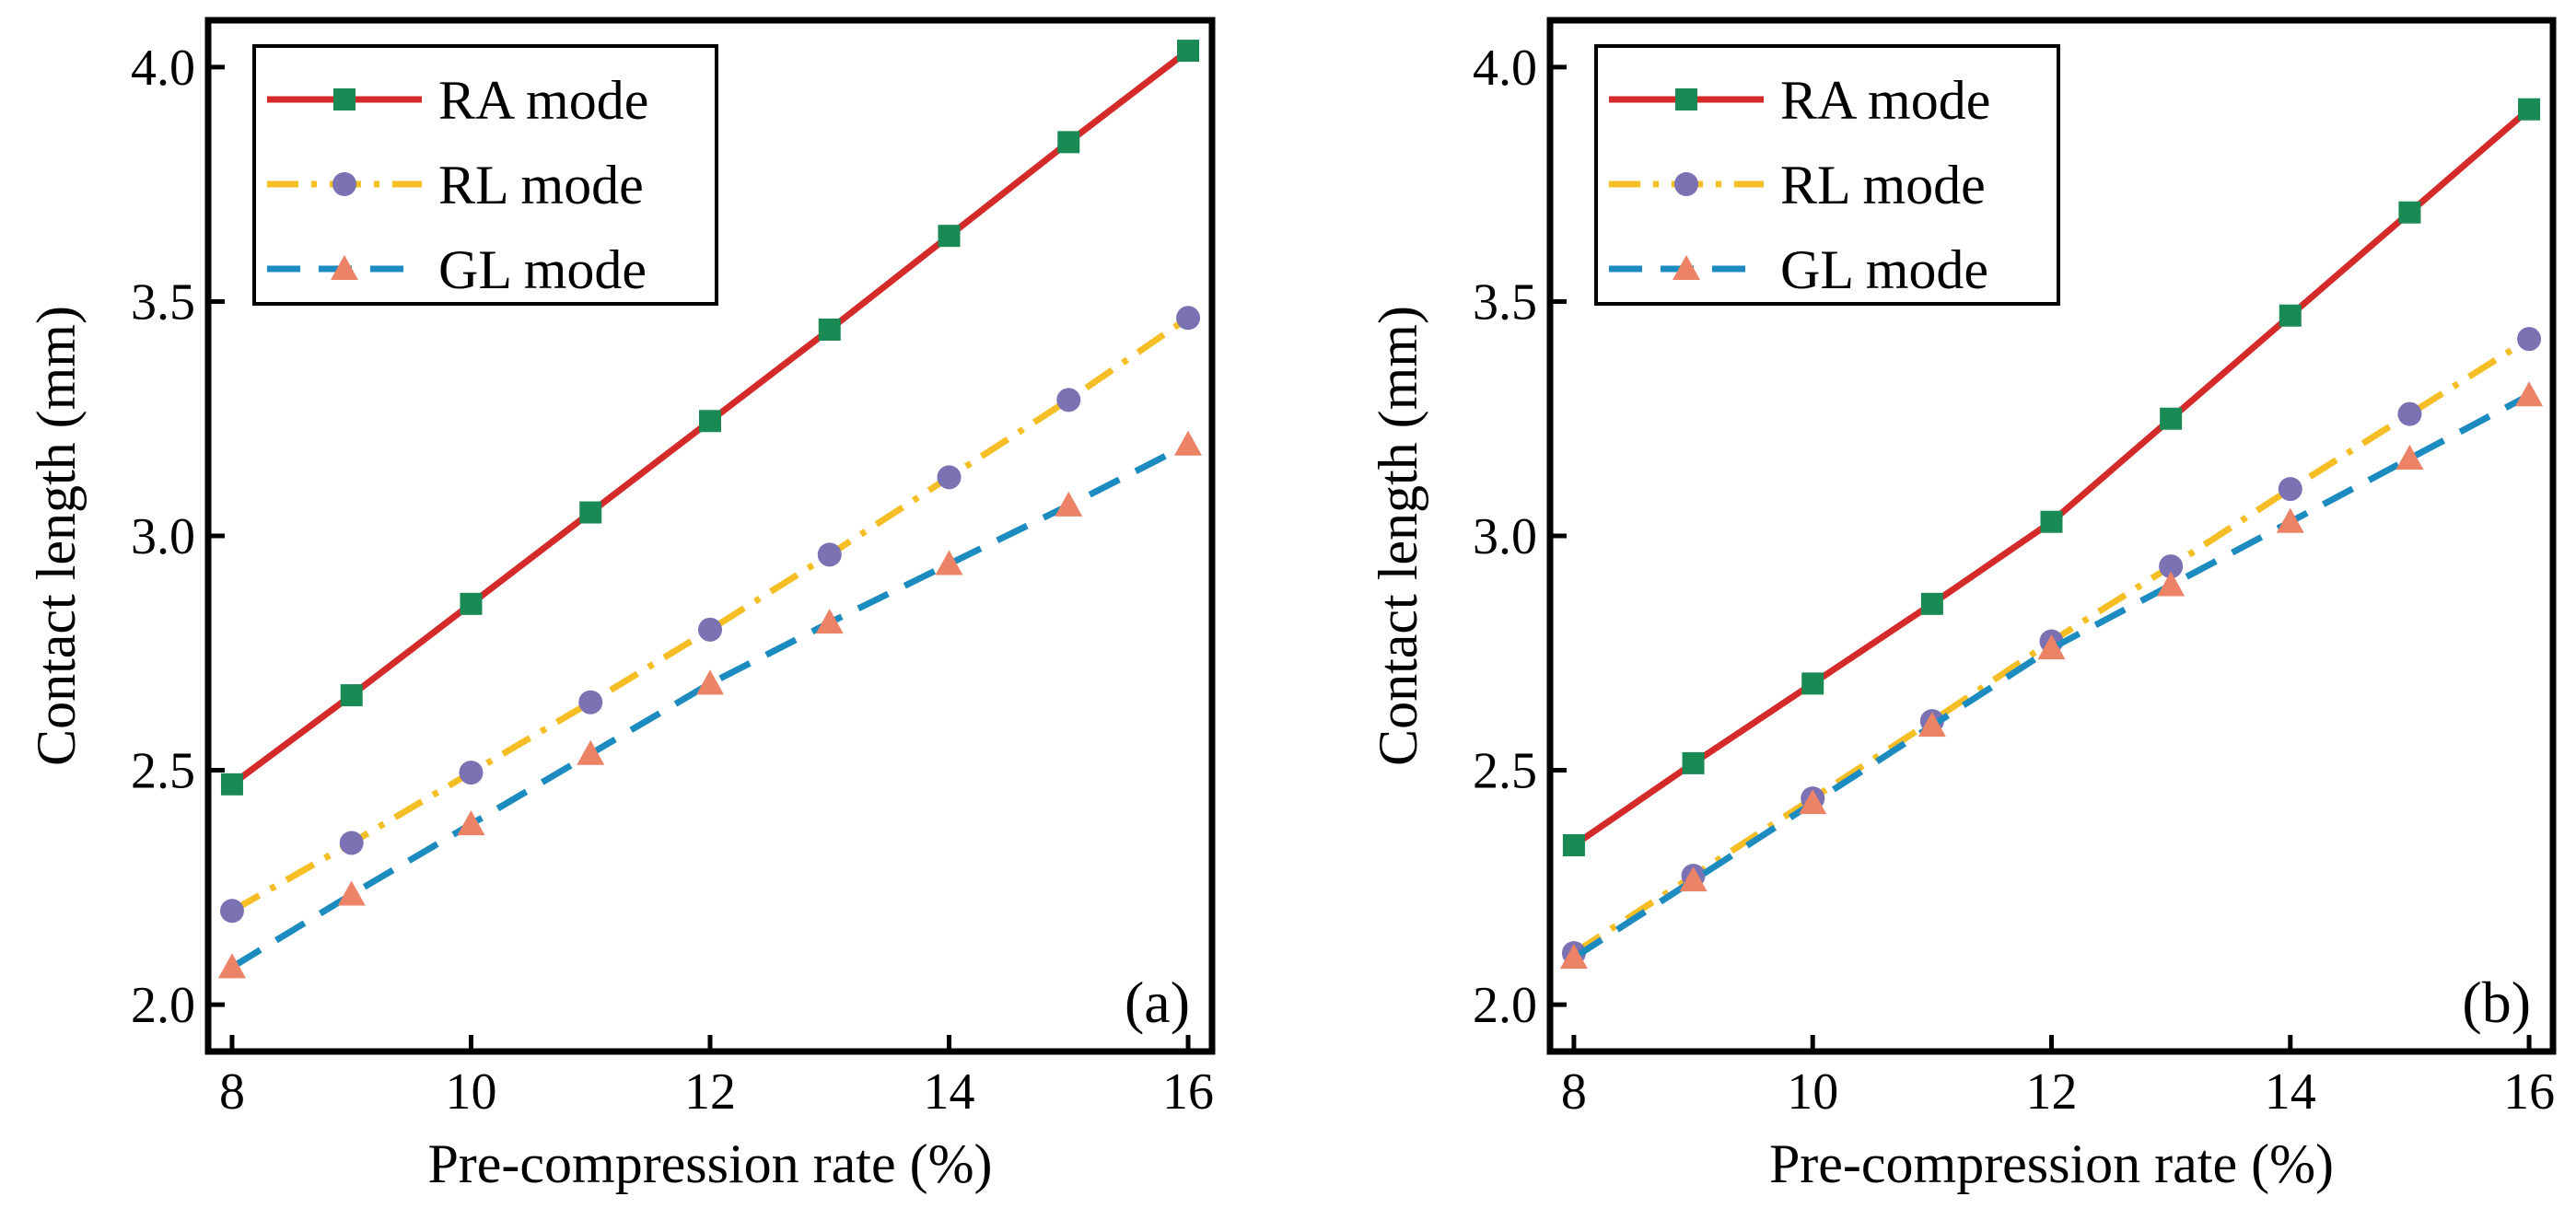 The width and height of the screenshot is (2576, 1220). What do you see at coordinates (2496, 1002) in the screenshot?
I see `panel-label: (b)` at bounding box center [2496, 1002].